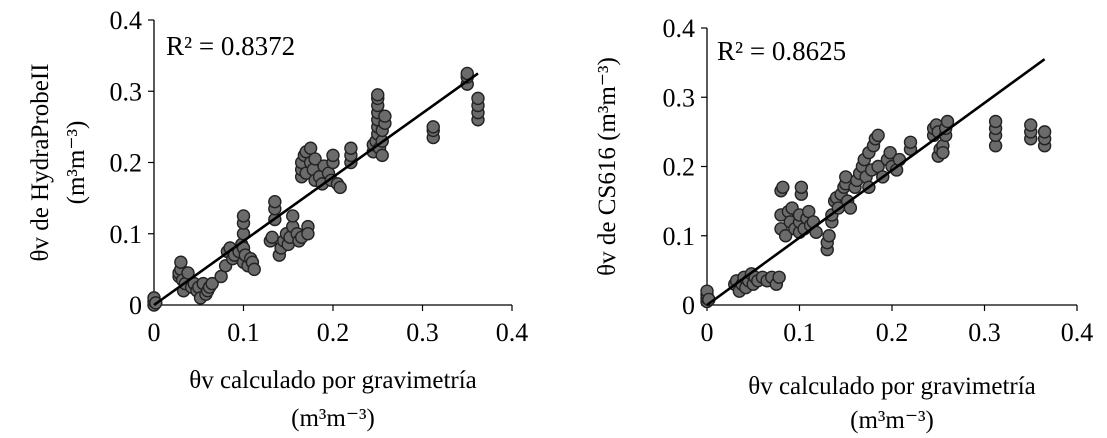  I want to click on y-axis-label: θv de HydraProbeII, so click(40, 162).